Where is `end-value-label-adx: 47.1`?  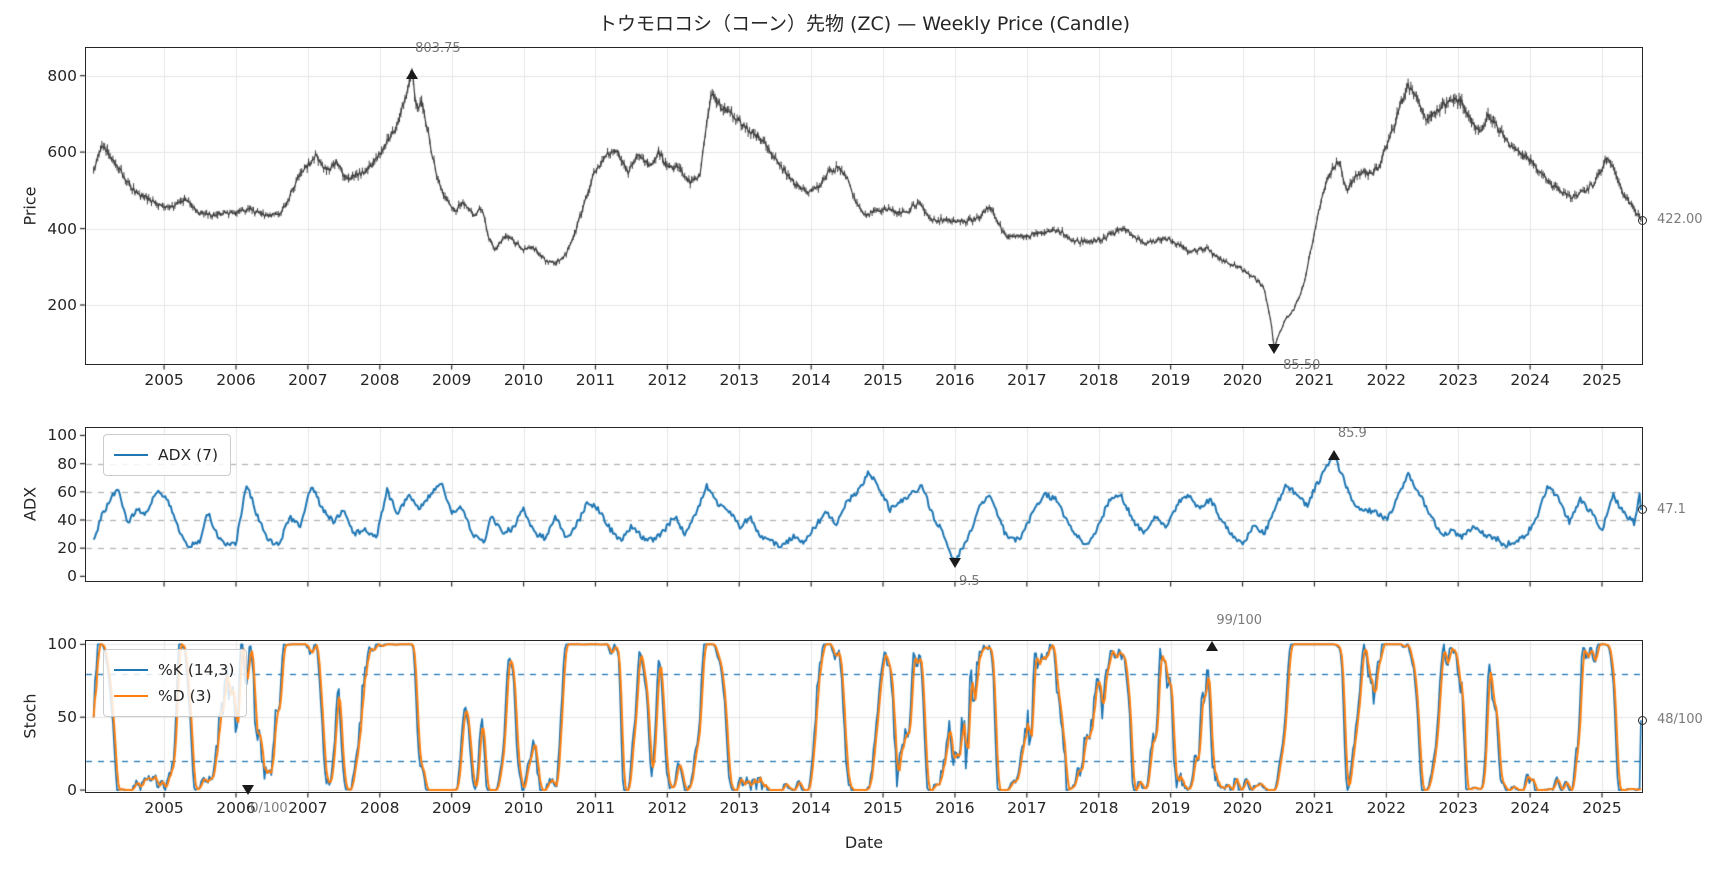
end-value-label-adx: 47.1 is located at coordinates (1671, 509).